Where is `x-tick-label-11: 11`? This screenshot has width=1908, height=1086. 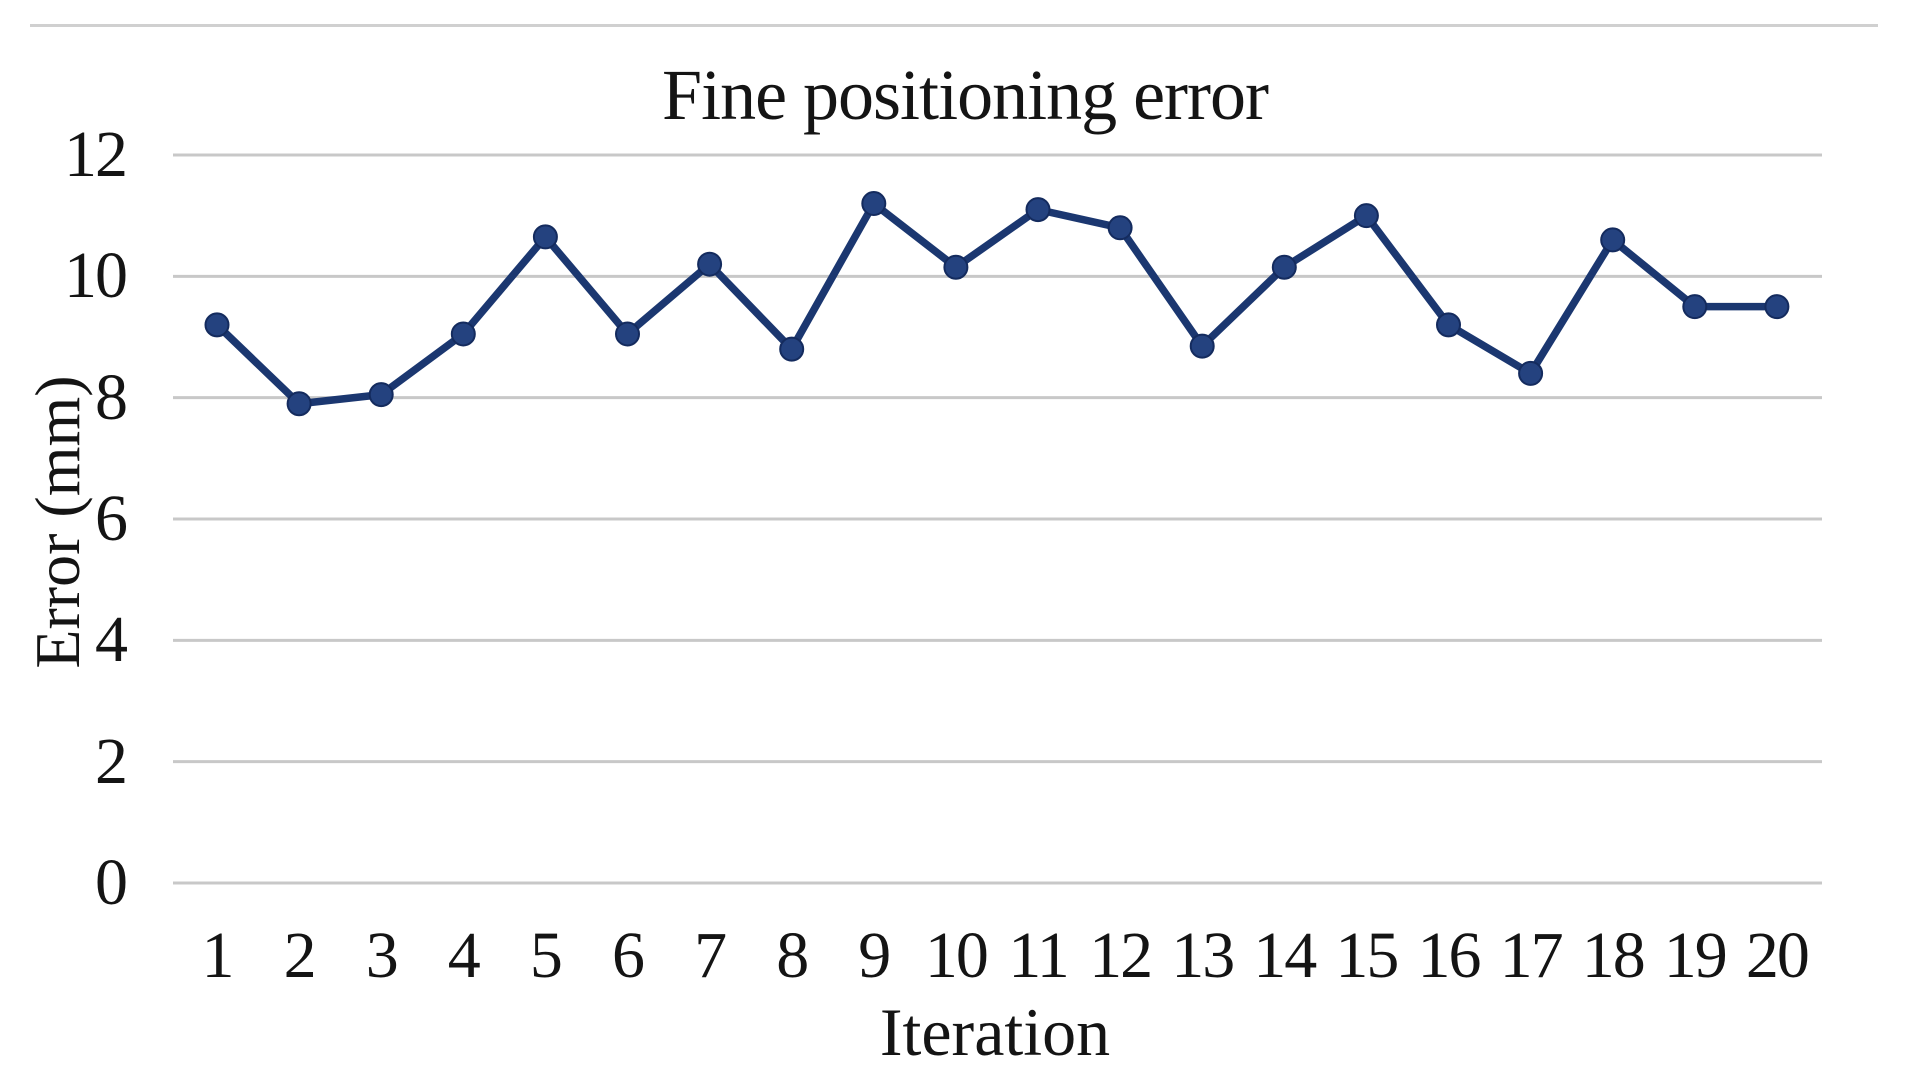 x-tick-label-11: 11 is located at coordinates (1039, 955).